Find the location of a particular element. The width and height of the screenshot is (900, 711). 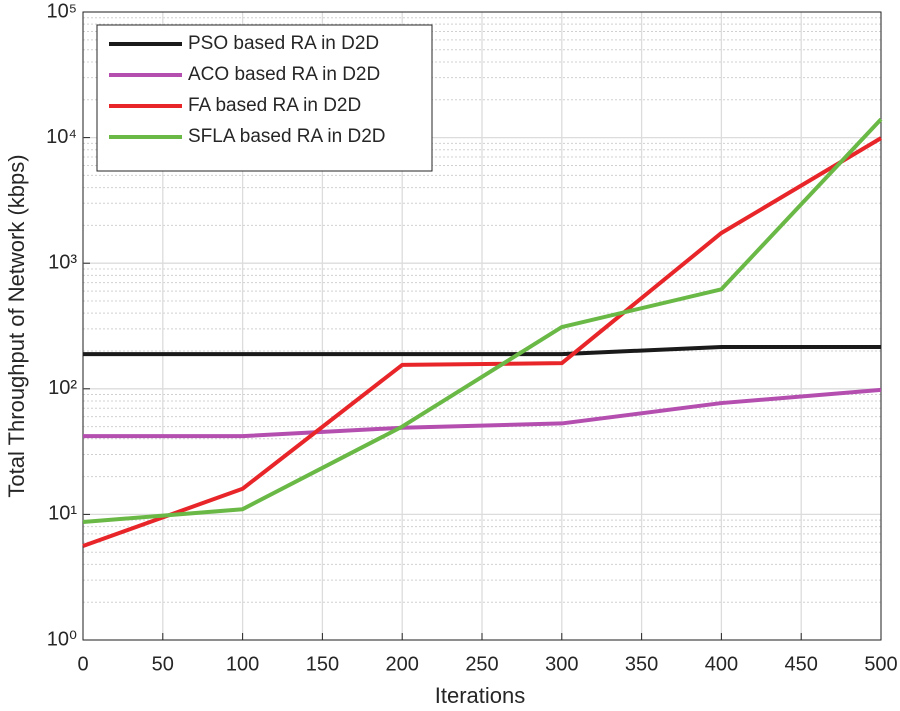

x-tick-label: 450 is located at coordinates (801, 664).